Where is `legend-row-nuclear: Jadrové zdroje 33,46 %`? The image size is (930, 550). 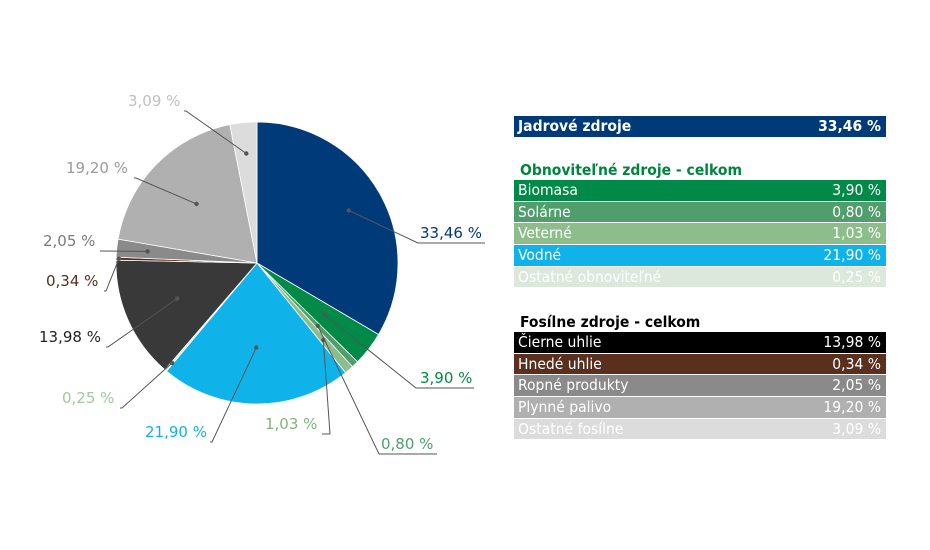 legend-row-nuclear: Jadrové zdroje 33,46 % is located at coordinates (700, 127).